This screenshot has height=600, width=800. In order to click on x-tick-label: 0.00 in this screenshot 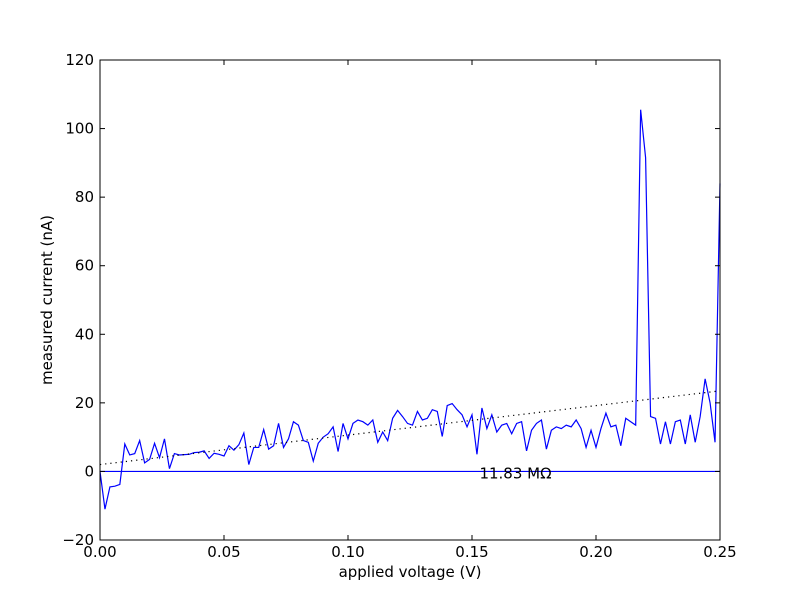, I will do `click(99, 552)`.